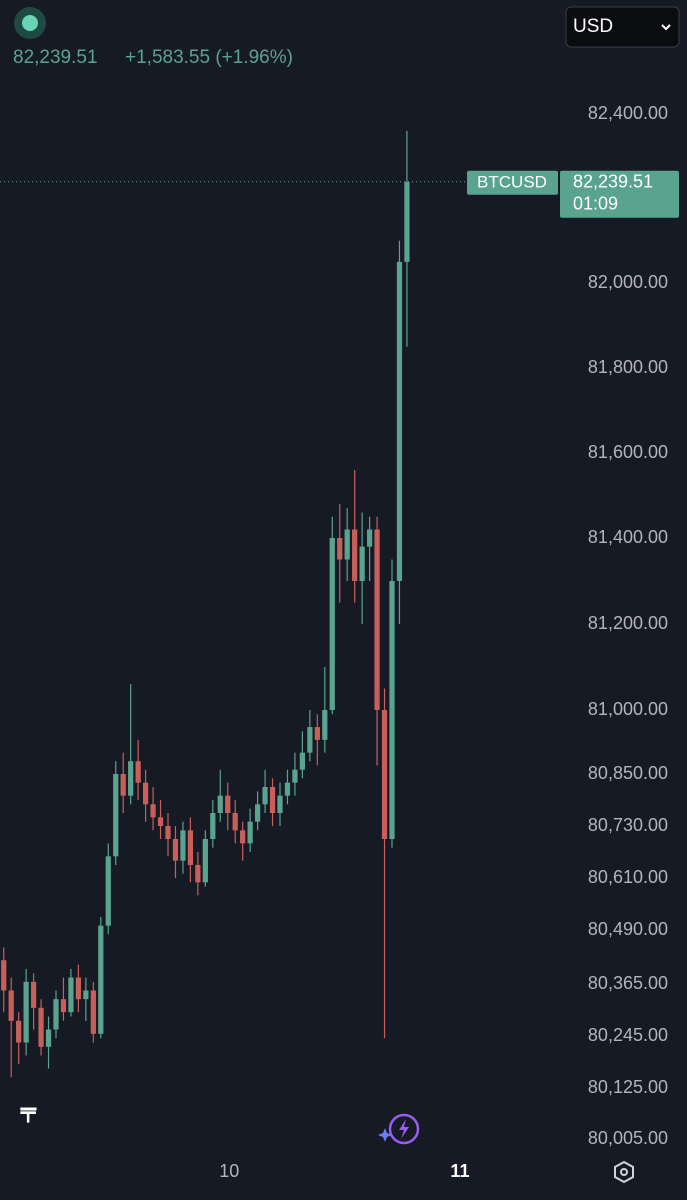 The height and width of the screenshot is (1200, 687). What do you see at coordinates (595, 204) in the screenshot?
I see `countdown-label: 01:09` at bounding box center [595, 204].